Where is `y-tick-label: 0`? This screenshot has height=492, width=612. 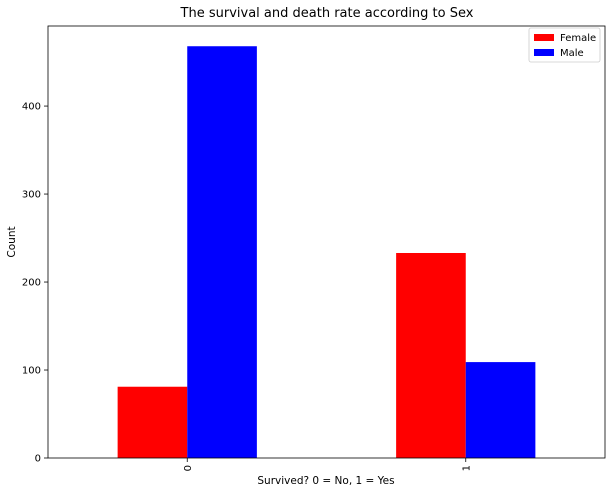
y-tick-label: 0 is located at coordinates (38, 459).